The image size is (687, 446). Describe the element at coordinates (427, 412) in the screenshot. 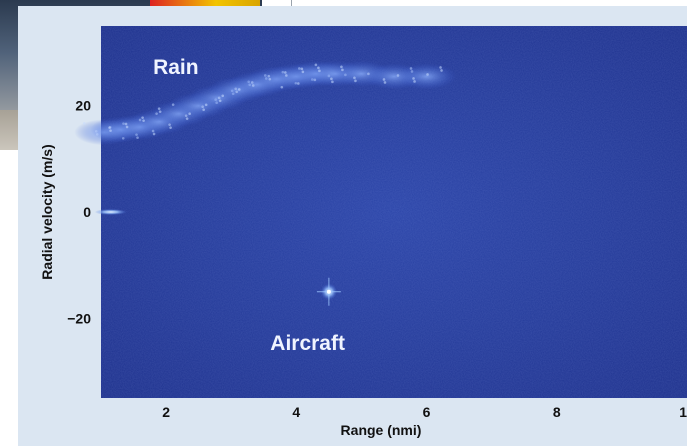

I see `x-tick-label: 6` at that location.